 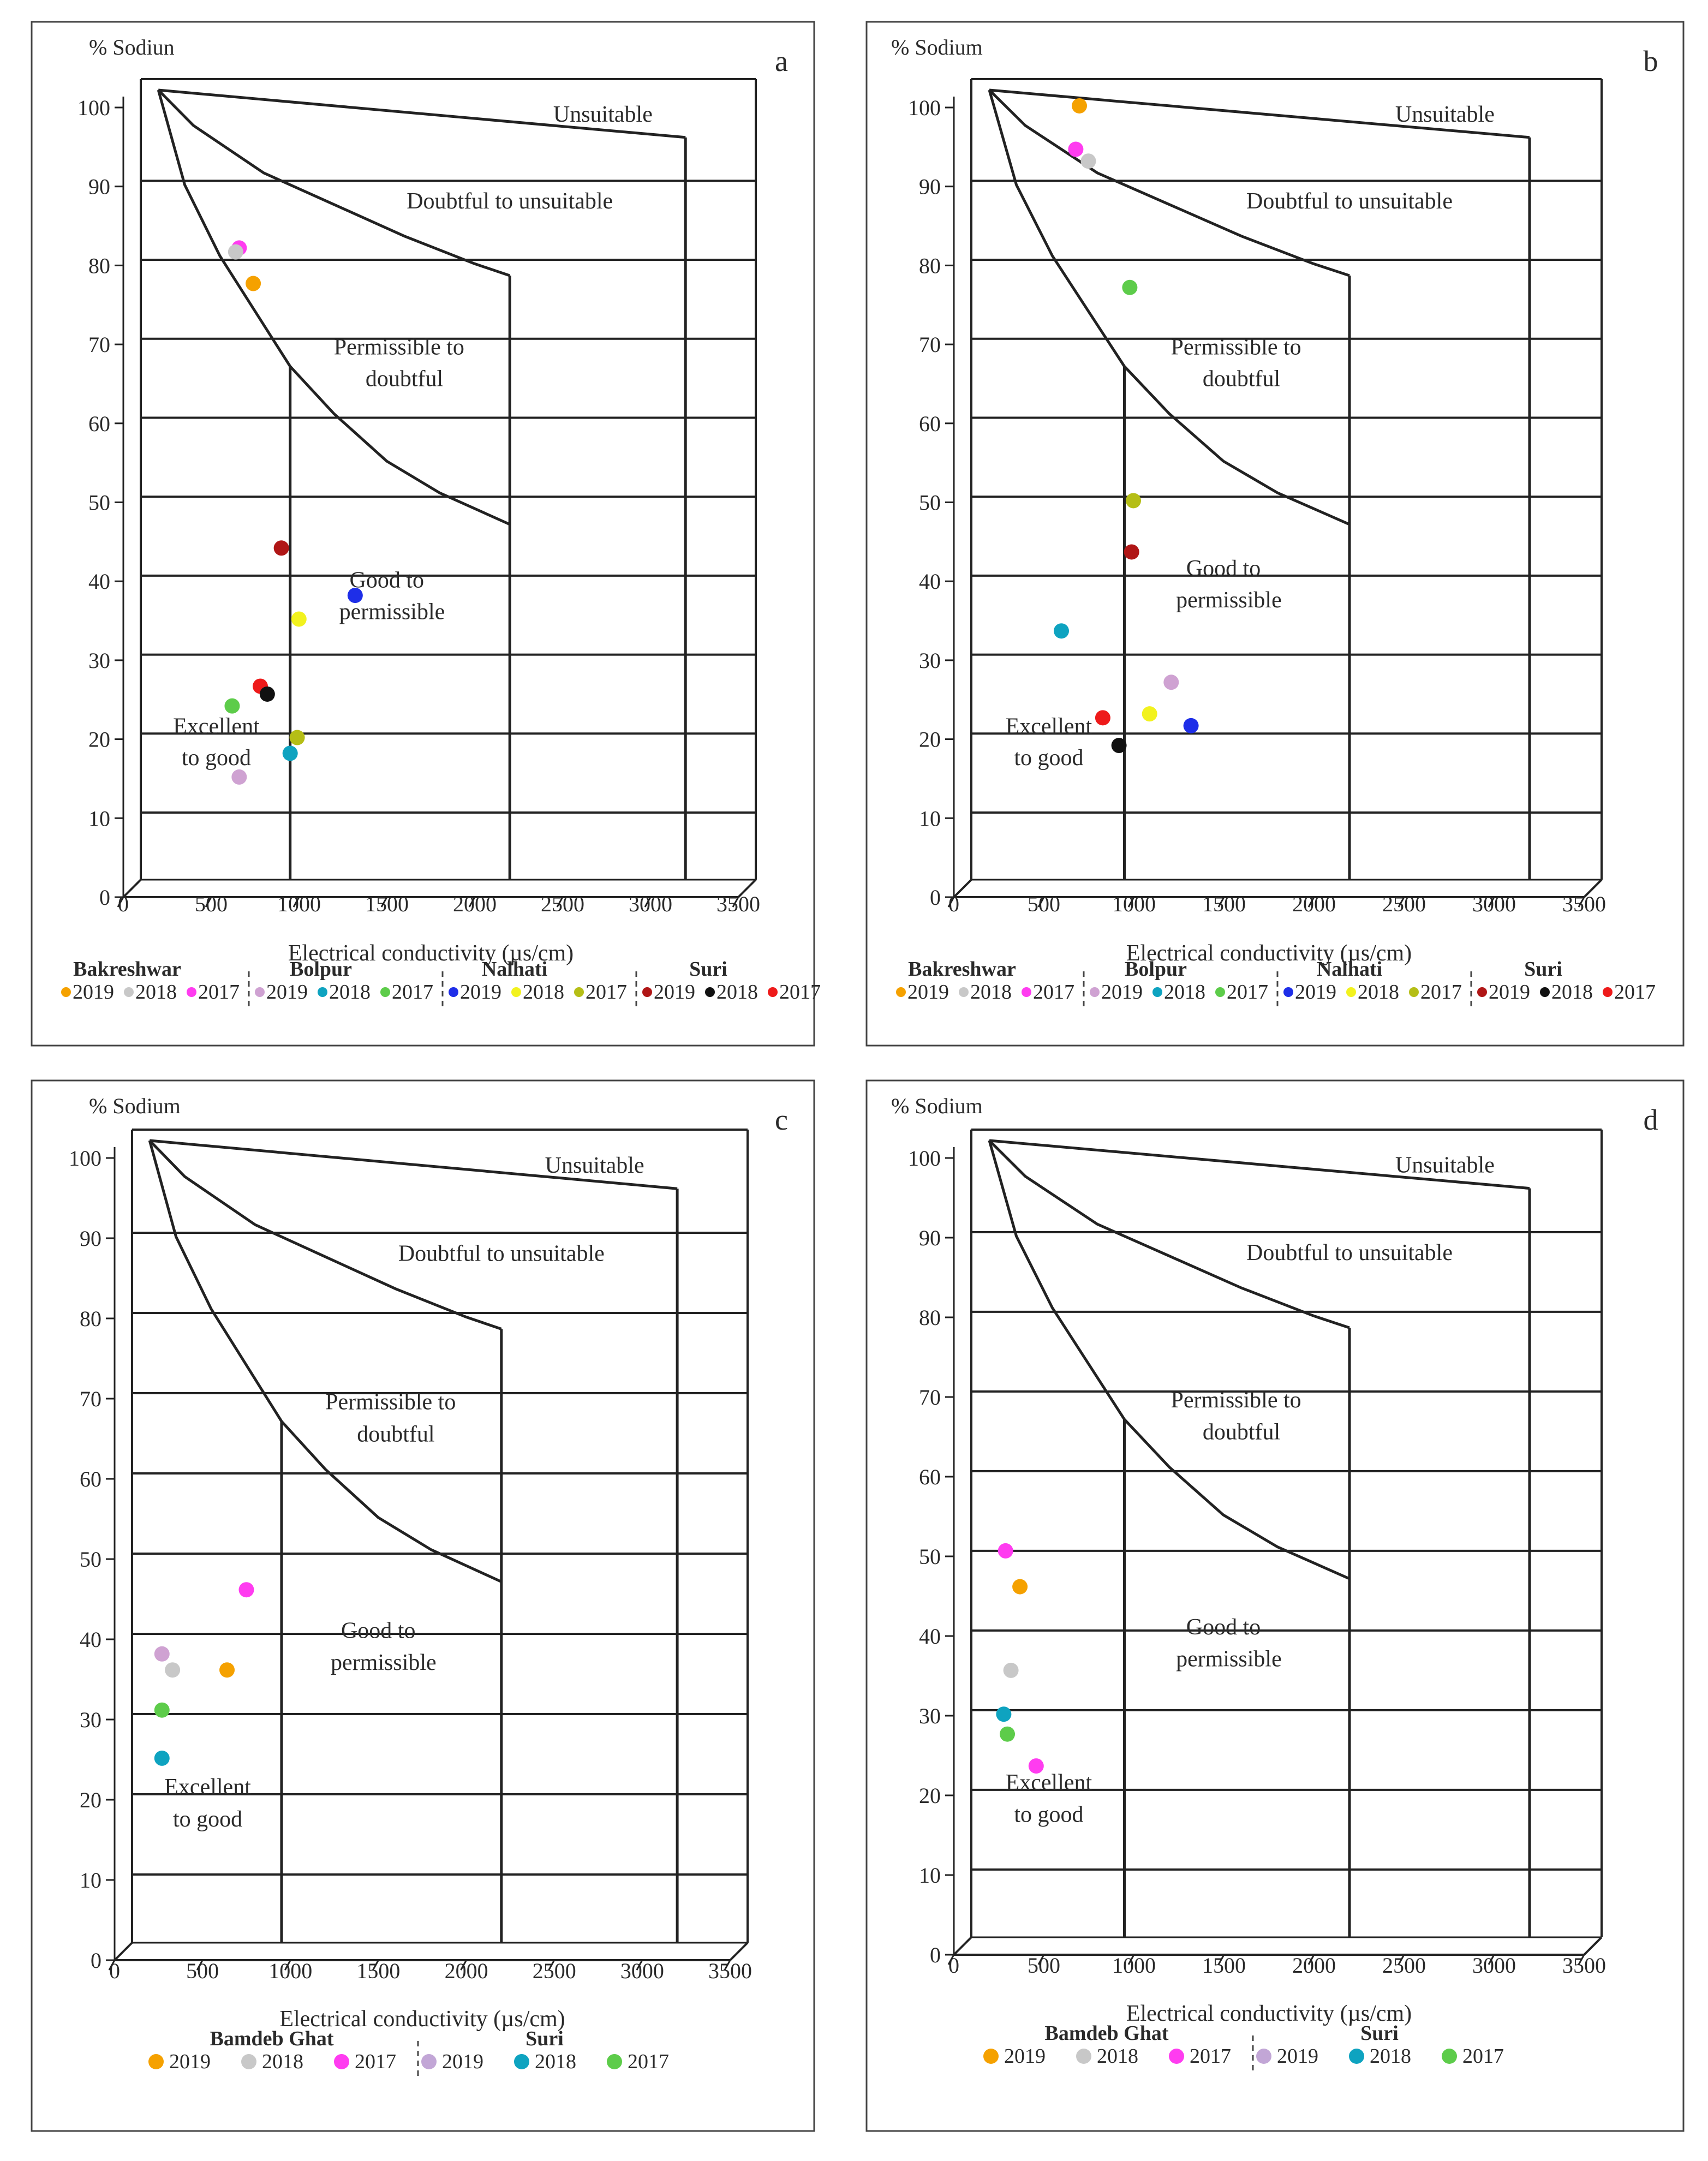 I want to click on y-tick-label: 70, so click(x=99, y=344).